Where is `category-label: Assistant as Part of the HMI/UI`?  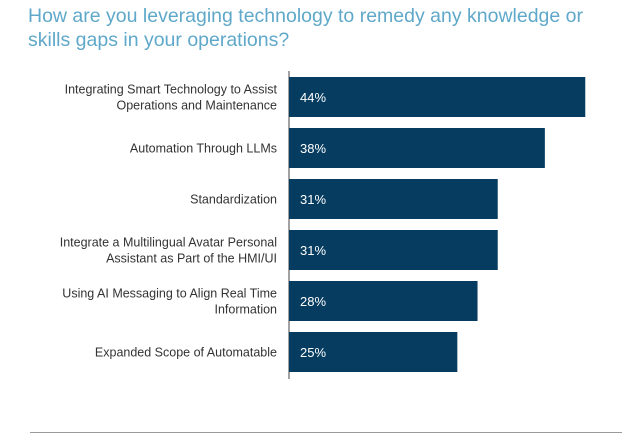
category-label: Assistant as Part of the HMI/UI is located at coordinates (191, 259).